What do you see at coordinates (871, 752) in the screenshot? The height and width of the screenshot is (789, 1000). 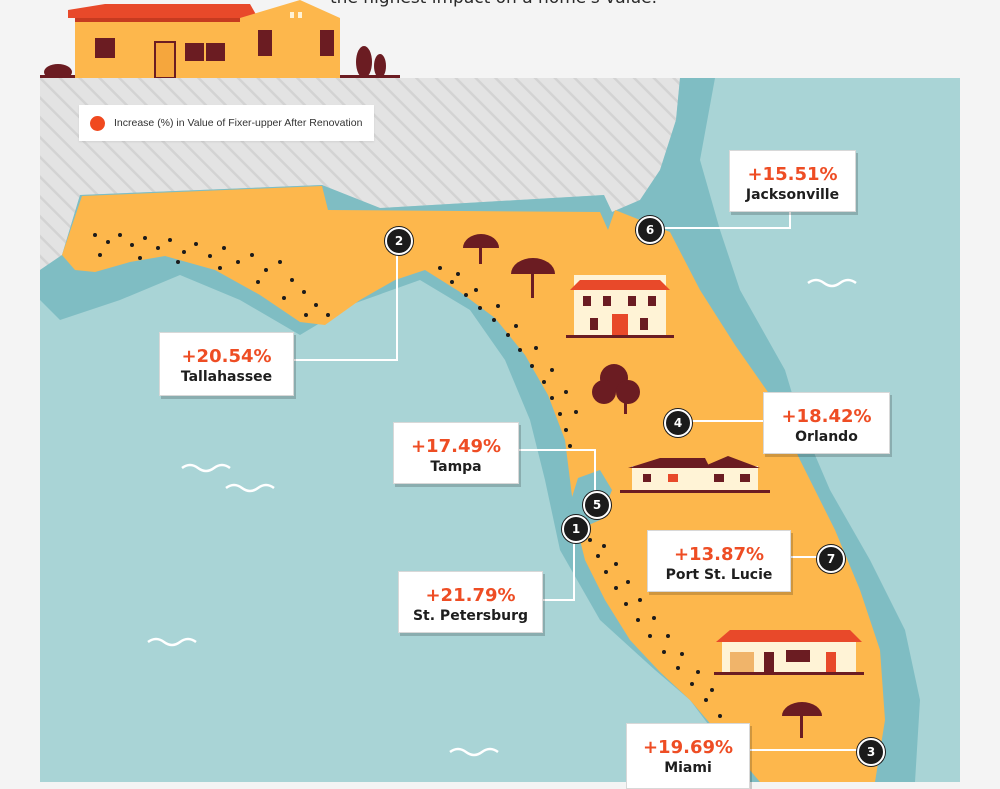 I see `rank-marker-3: 3` at bounding box center [871, 752].